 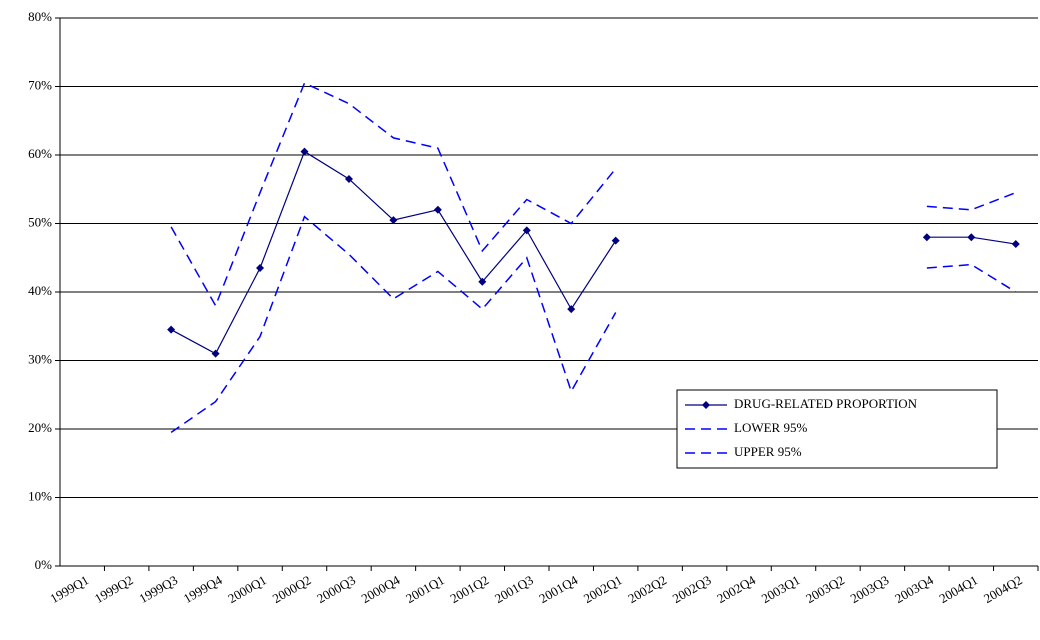 What do you see at coordinates (837, 429) in the screenshot?
I see `legend-box` at bounding box center [837, 429].